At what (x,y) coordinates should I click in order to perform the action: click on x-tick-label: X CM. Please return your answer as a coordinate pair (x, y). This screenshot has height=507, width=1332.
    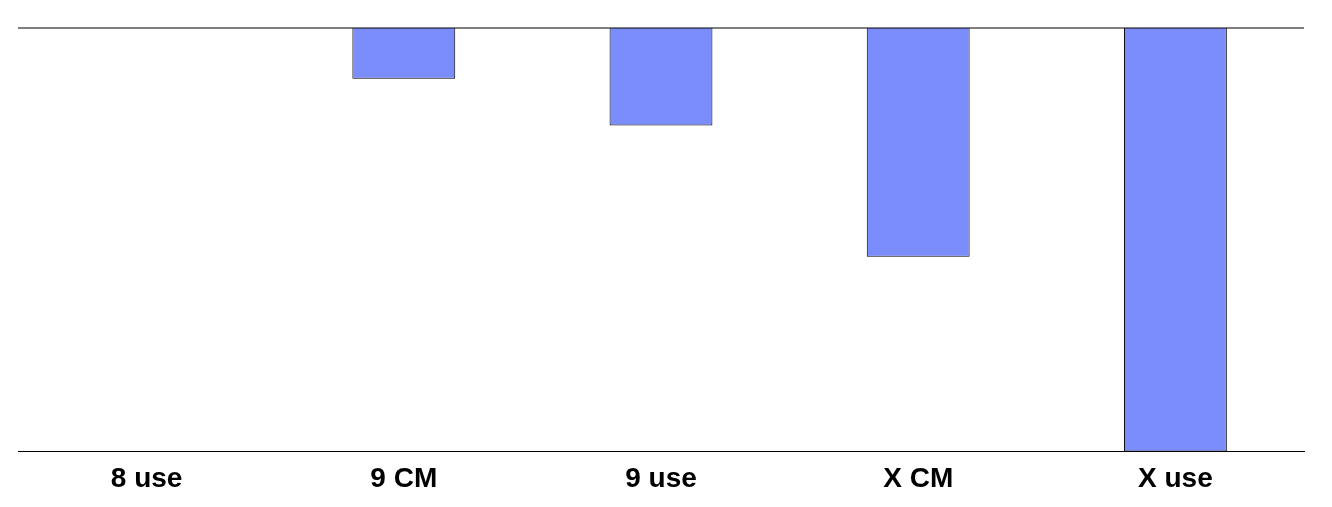
    Looking at the image, I should click on (918, 477).